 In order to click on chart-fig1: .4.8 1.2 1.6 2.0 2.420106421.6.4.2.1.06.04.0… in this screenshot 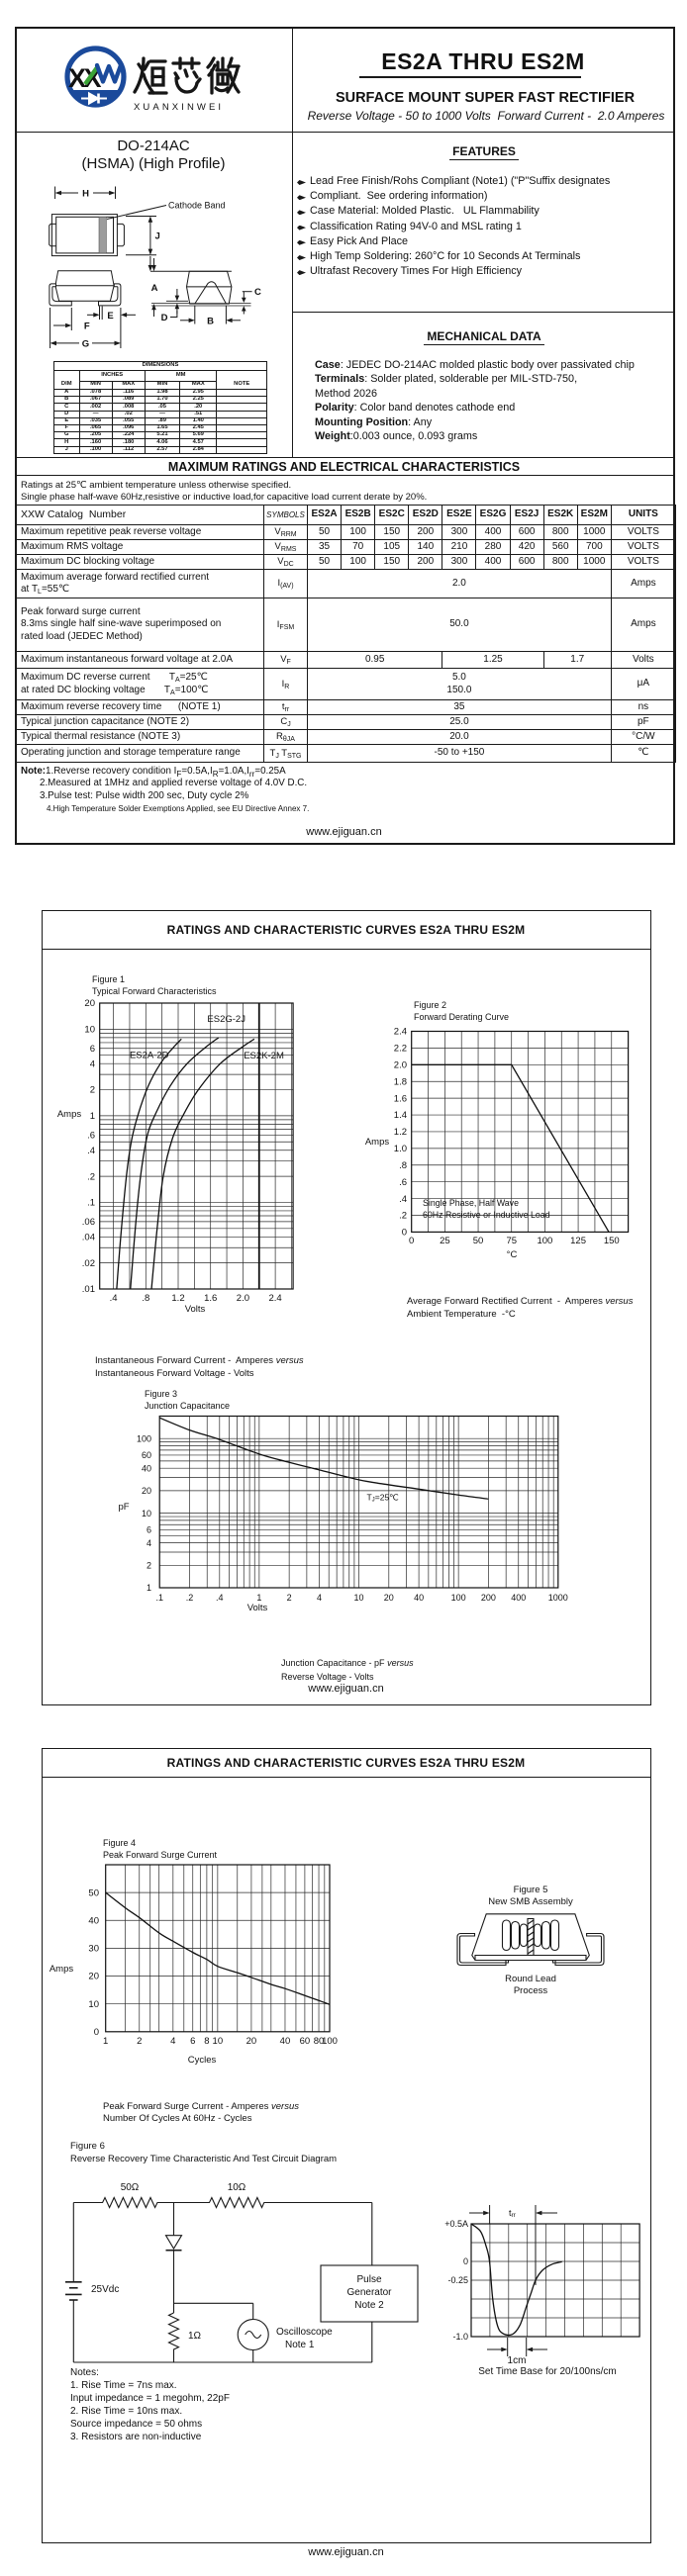, I will do `click(188, 1151)`.